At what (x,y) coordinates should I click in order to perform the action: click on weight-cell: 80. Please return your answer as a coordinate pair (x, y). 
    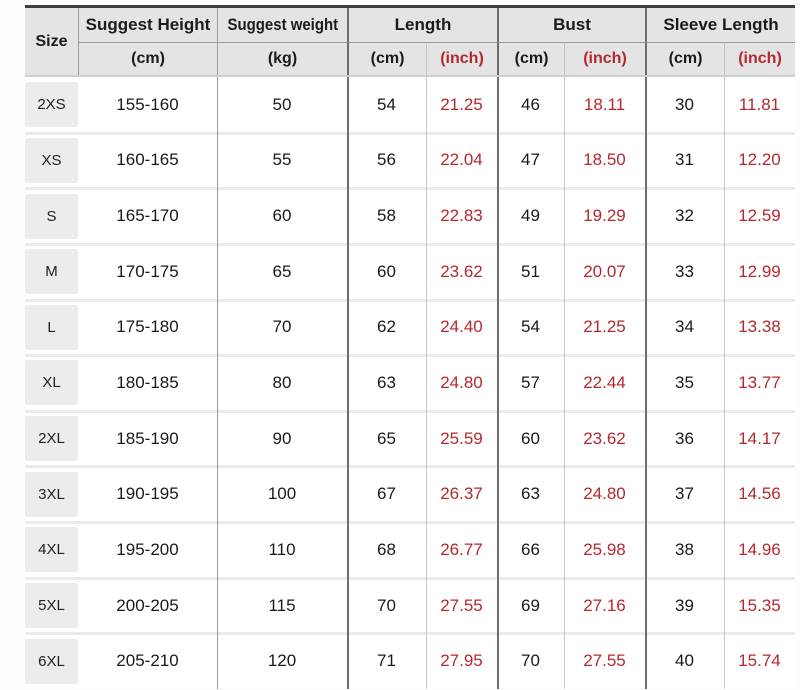
    Looking at the image, I should click on (282, 382).